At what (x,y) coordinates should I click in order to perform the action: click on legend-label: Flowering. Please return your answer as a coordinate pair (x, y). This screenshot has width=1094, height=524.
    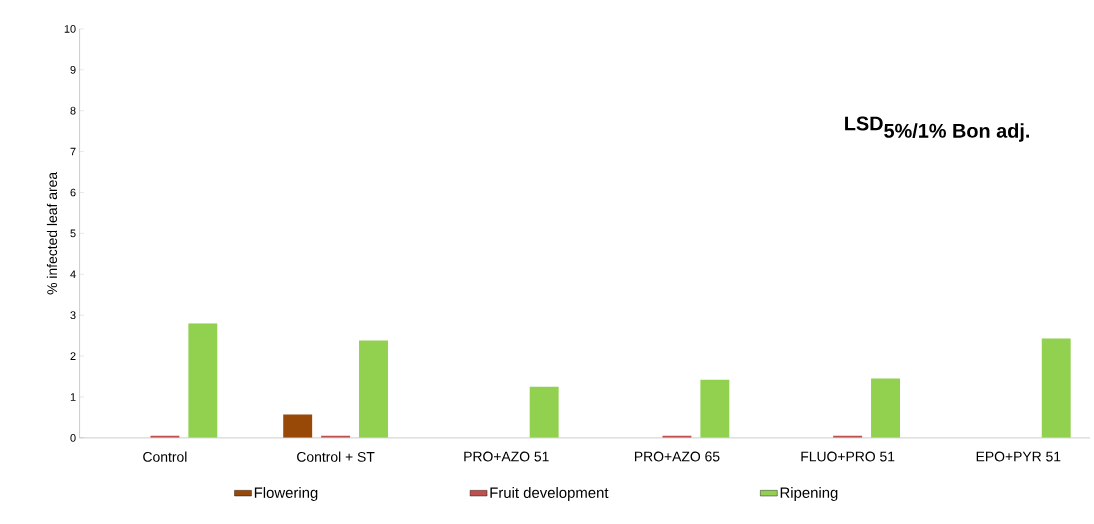
    Looking at the image, I should click on (286, 494).